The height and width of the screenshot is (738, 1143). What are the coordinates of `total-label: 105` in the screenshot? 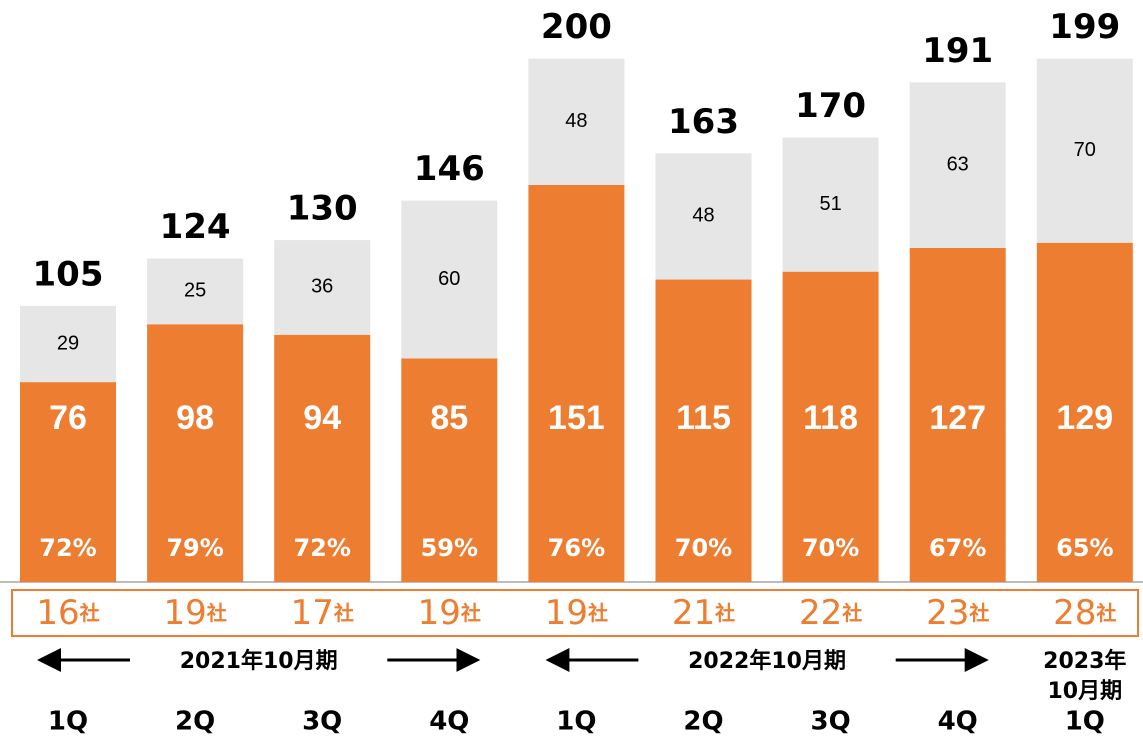 It's located at (68, 274).